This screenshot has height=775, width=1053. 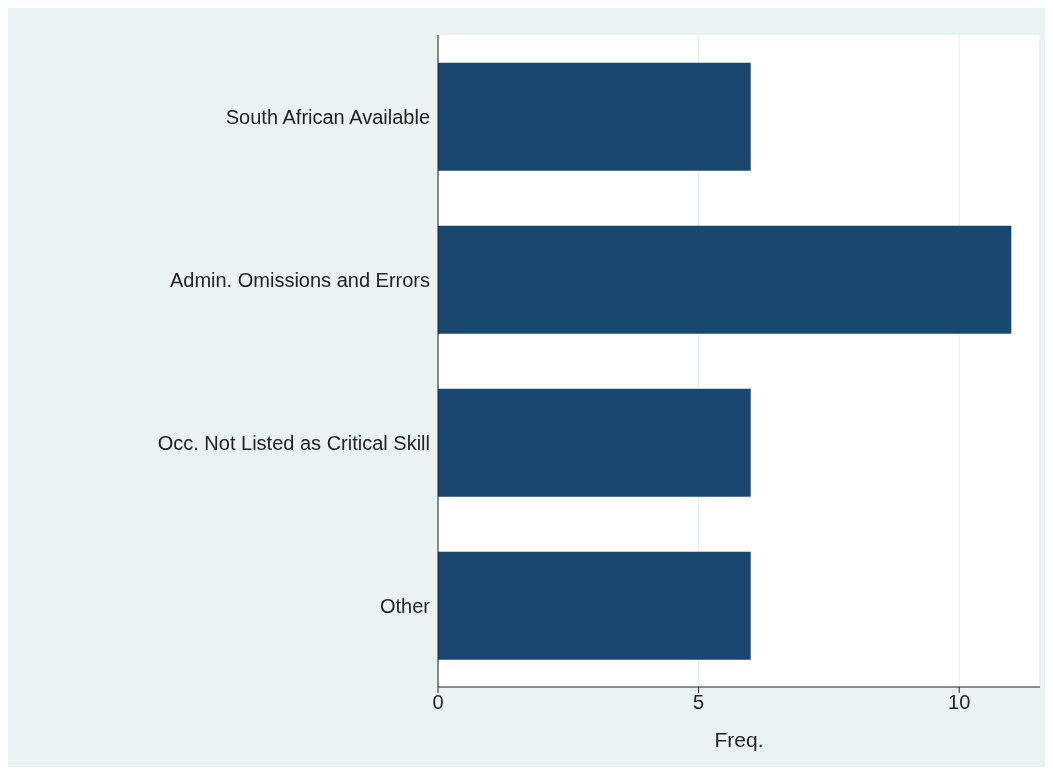 What do you see at coordinates (405, 605) in the screenshot?
I see `y-tick-label: Other` at bounding box center [405, 605].